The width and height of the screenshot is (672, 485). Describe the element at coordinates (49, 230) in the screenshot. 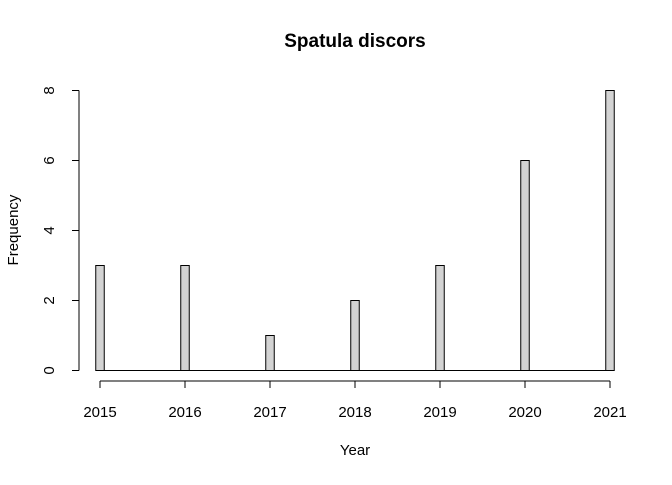

I see `y-tick-label: 4` at that location.